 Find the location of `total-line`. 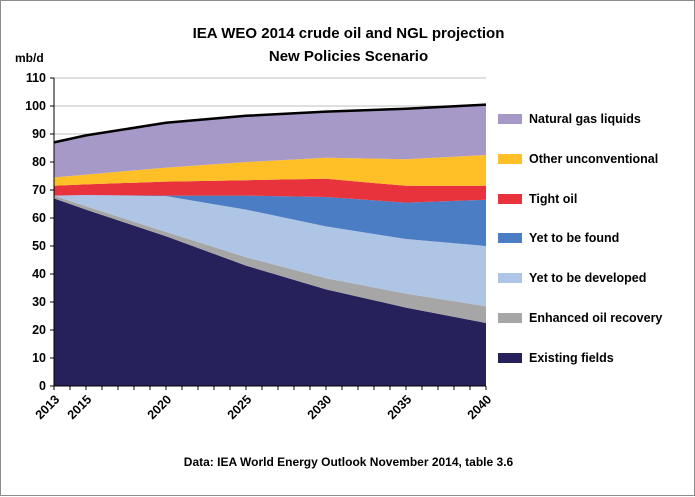

total-line is located at coordinates (270, 123).